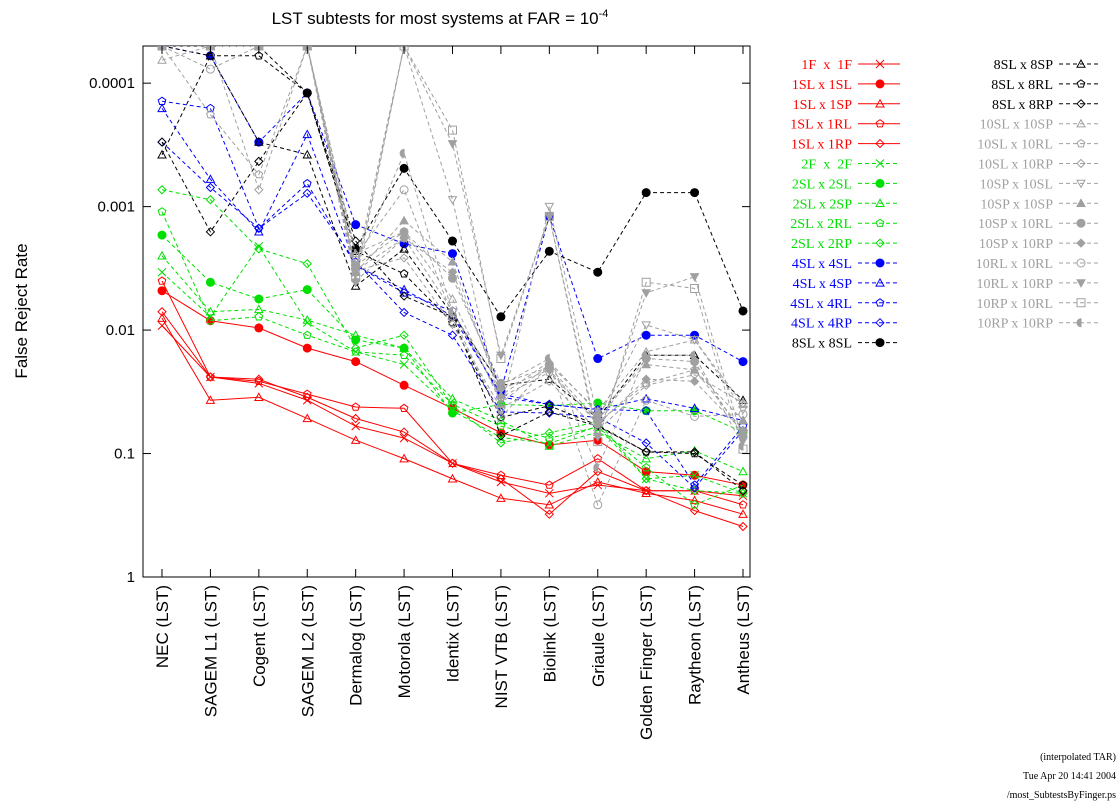 Image resolution: width=1119 pixels, height=803 pixels. I want to click on x-tick-label: Raytheon (LST), so click(695, 645).